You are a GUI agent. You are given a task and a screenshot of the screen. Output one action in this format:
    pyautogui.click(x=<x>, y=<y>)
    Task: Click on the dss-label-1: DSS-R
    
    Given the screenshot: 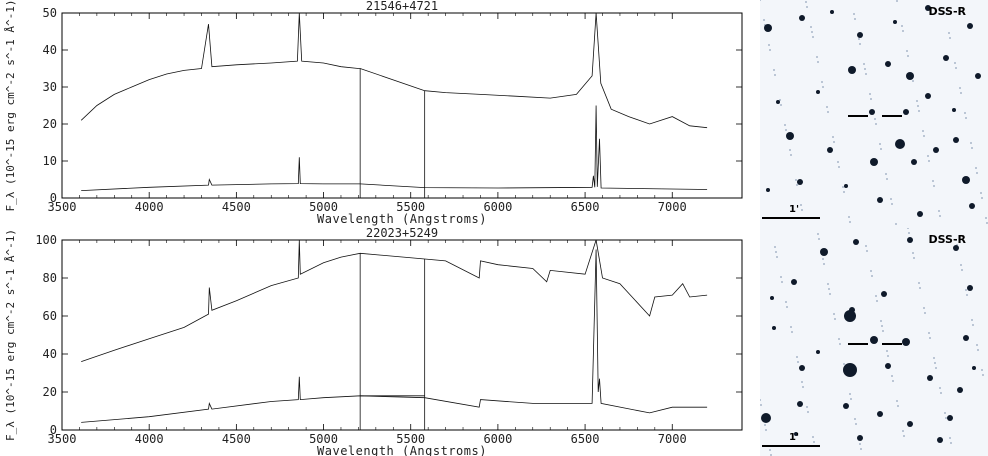 What is the action you would take?
    pyautogui.click(x=947, y=11)
    